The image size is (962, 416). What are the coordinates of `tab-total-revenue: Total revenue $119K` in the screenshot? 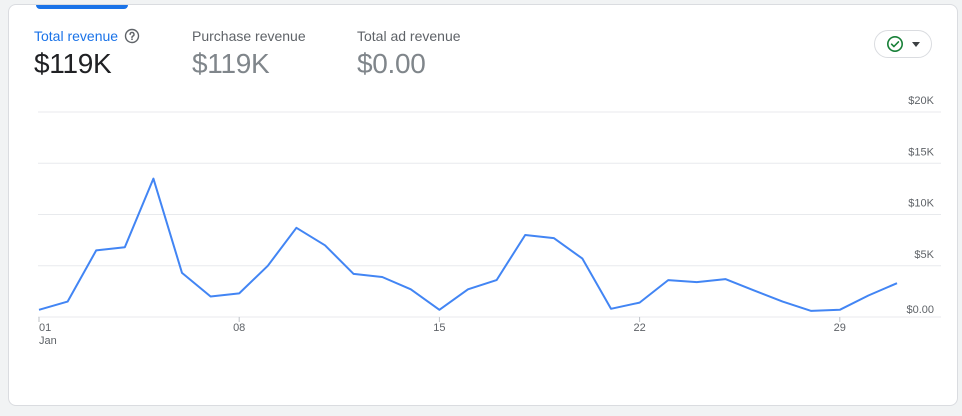 It's located at (87, 53).